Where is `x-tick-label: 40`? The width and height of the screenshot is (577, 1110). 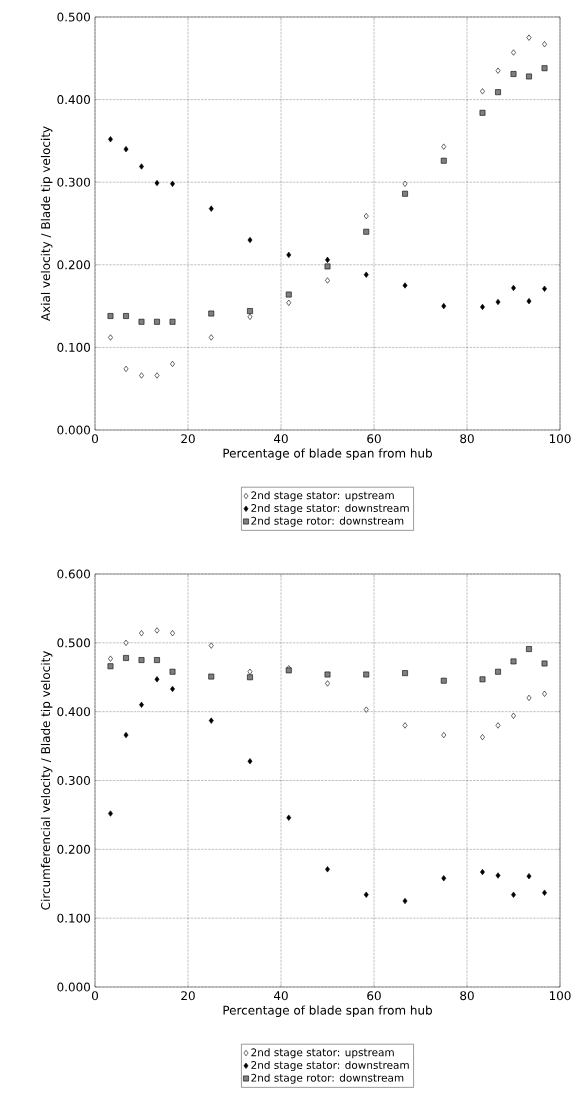 x-tick-label: 40 is located at coordinates (280, 996).